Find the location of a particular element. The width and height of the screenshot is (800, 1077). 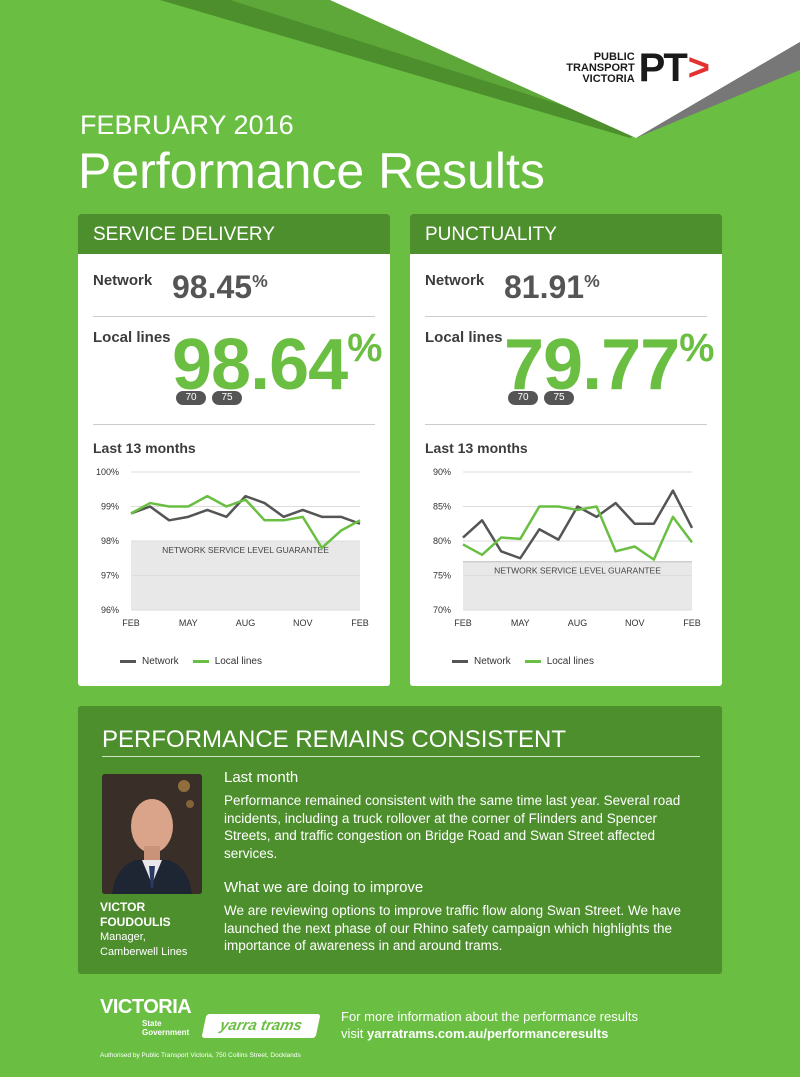

manager-name: VICTOR FOUDOULIS is located at coordinates (135, 914).